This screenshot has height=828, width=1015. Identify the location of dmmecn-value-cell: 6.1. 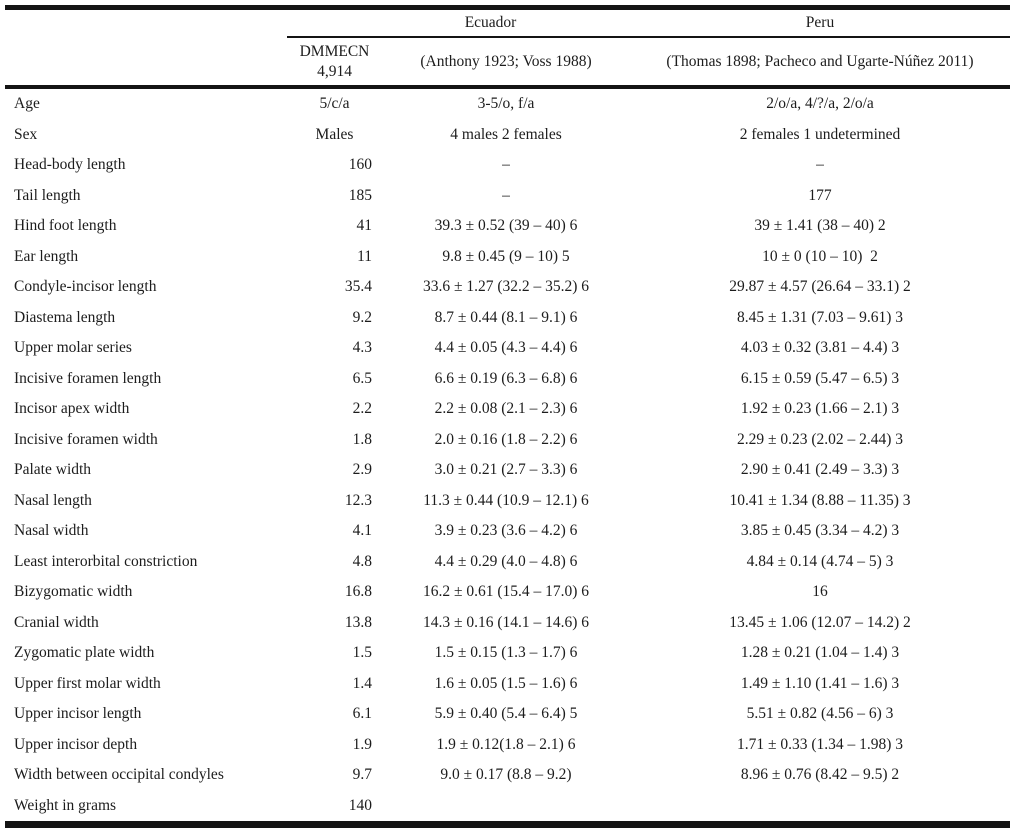
(362, 714).